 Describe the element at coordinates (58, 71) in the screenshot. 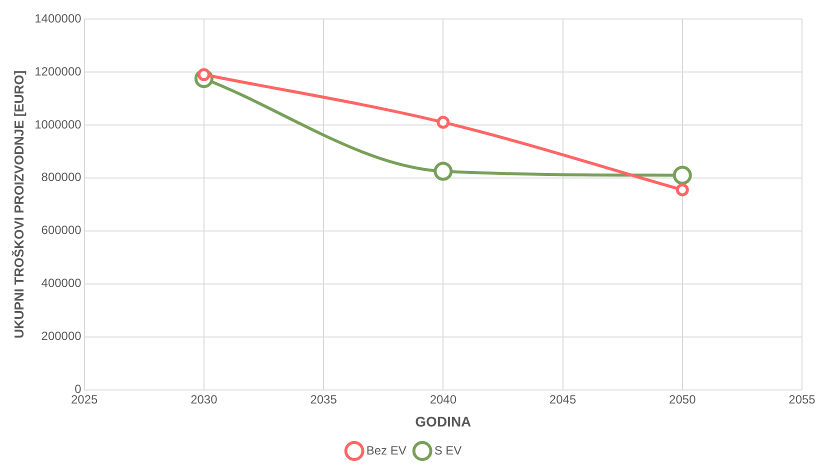

I see `y-tick-label: 1200000` at that location.